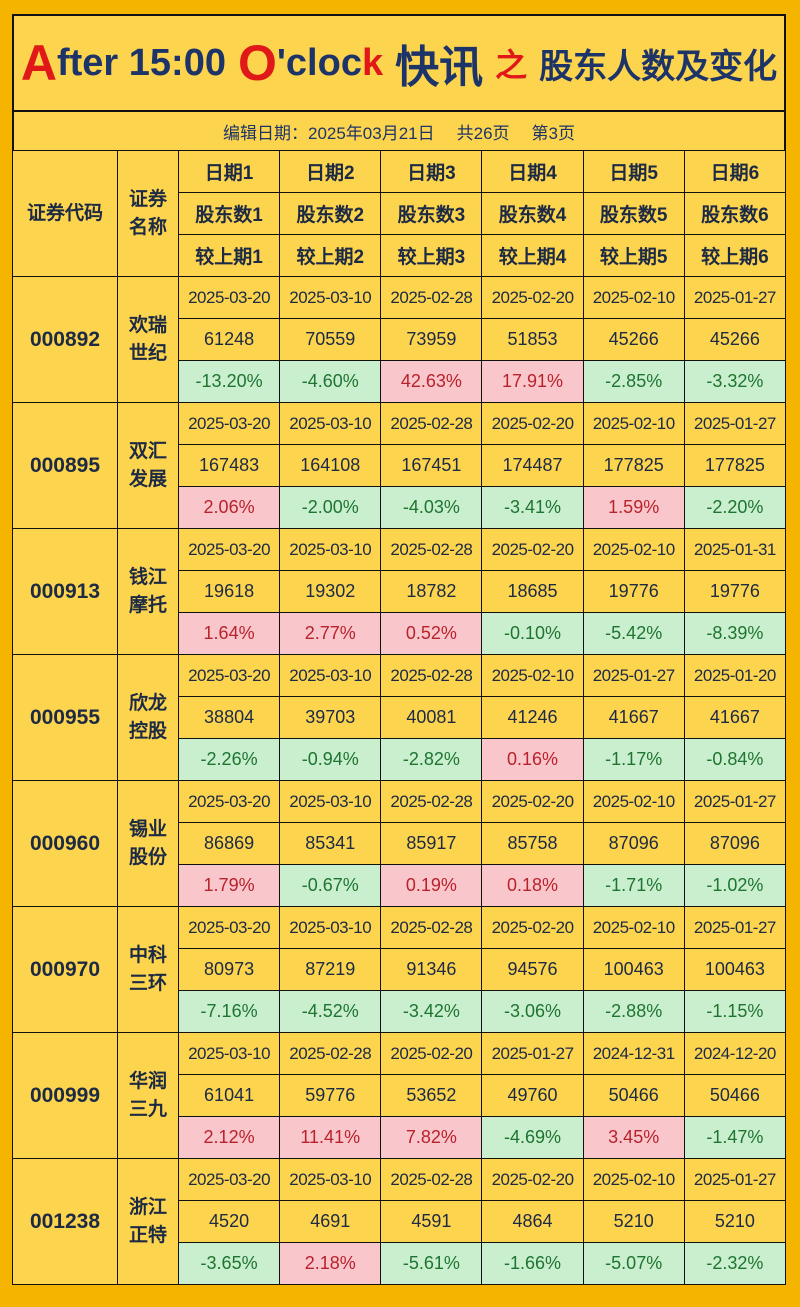  Describe the element at coordinates (65, 969) in the screenshot. I see `stock-code: 000970` at that location.